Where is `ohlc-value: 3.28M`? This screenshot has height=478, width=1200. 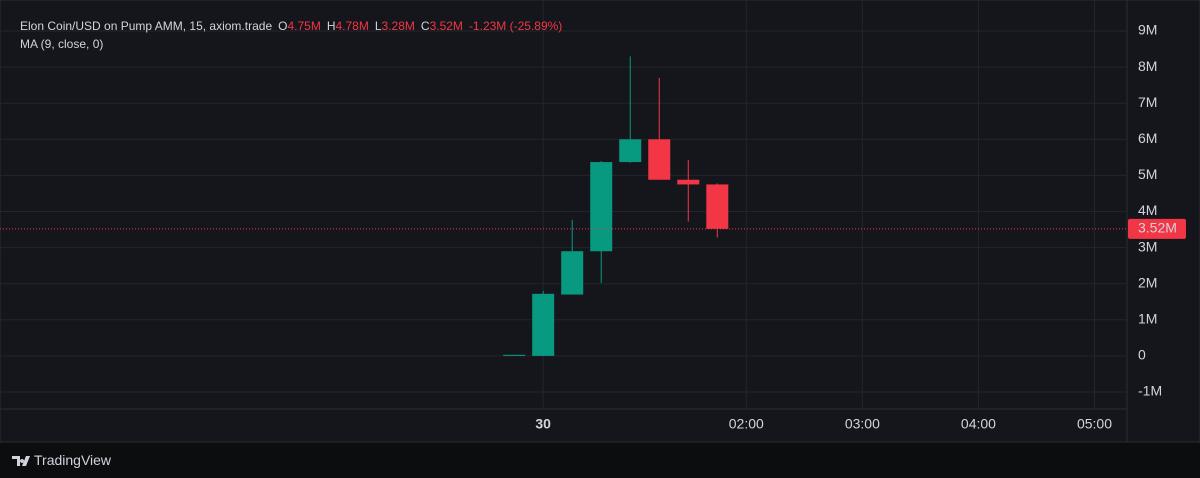 ohlc-value: 3.28M is located at coordinates (398, 26).